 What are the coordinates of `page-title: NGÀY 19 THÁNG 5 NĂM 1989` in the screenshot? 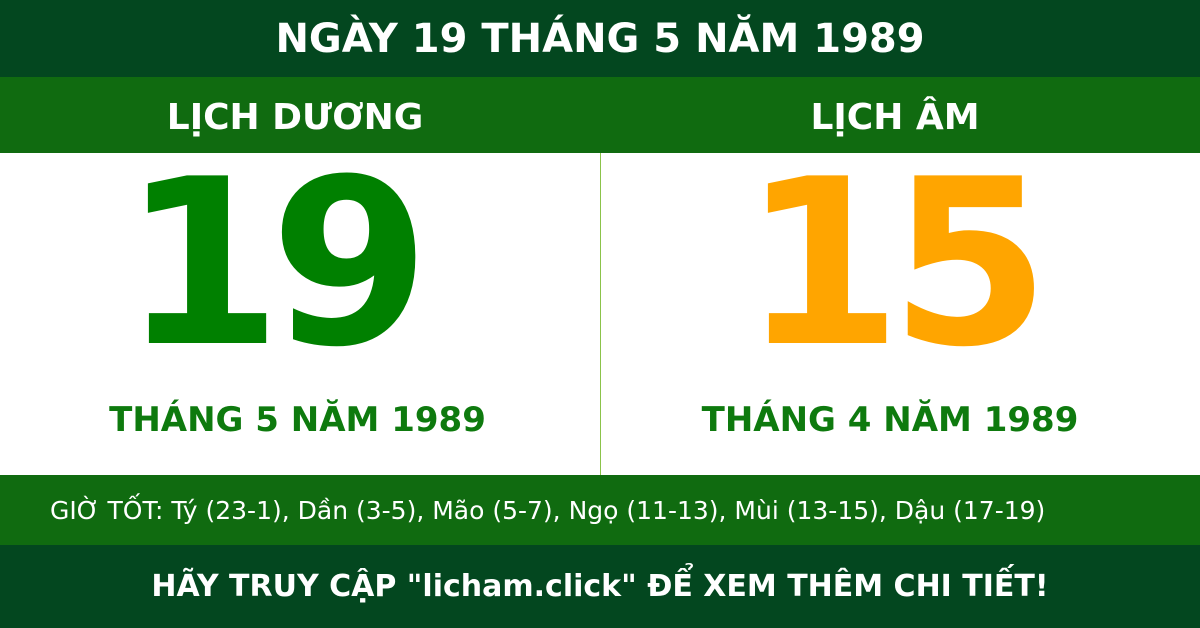 It's located at (600, 38).